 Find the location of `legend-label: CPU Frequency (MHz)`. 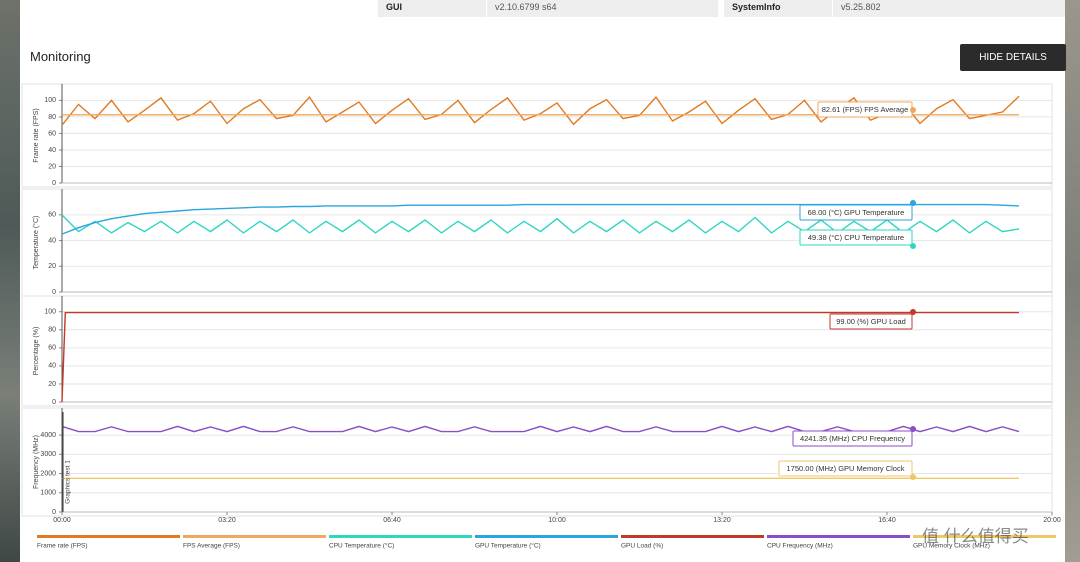

legend-label: CPU Frequency (MHz) is located at coordinates (800, 546).